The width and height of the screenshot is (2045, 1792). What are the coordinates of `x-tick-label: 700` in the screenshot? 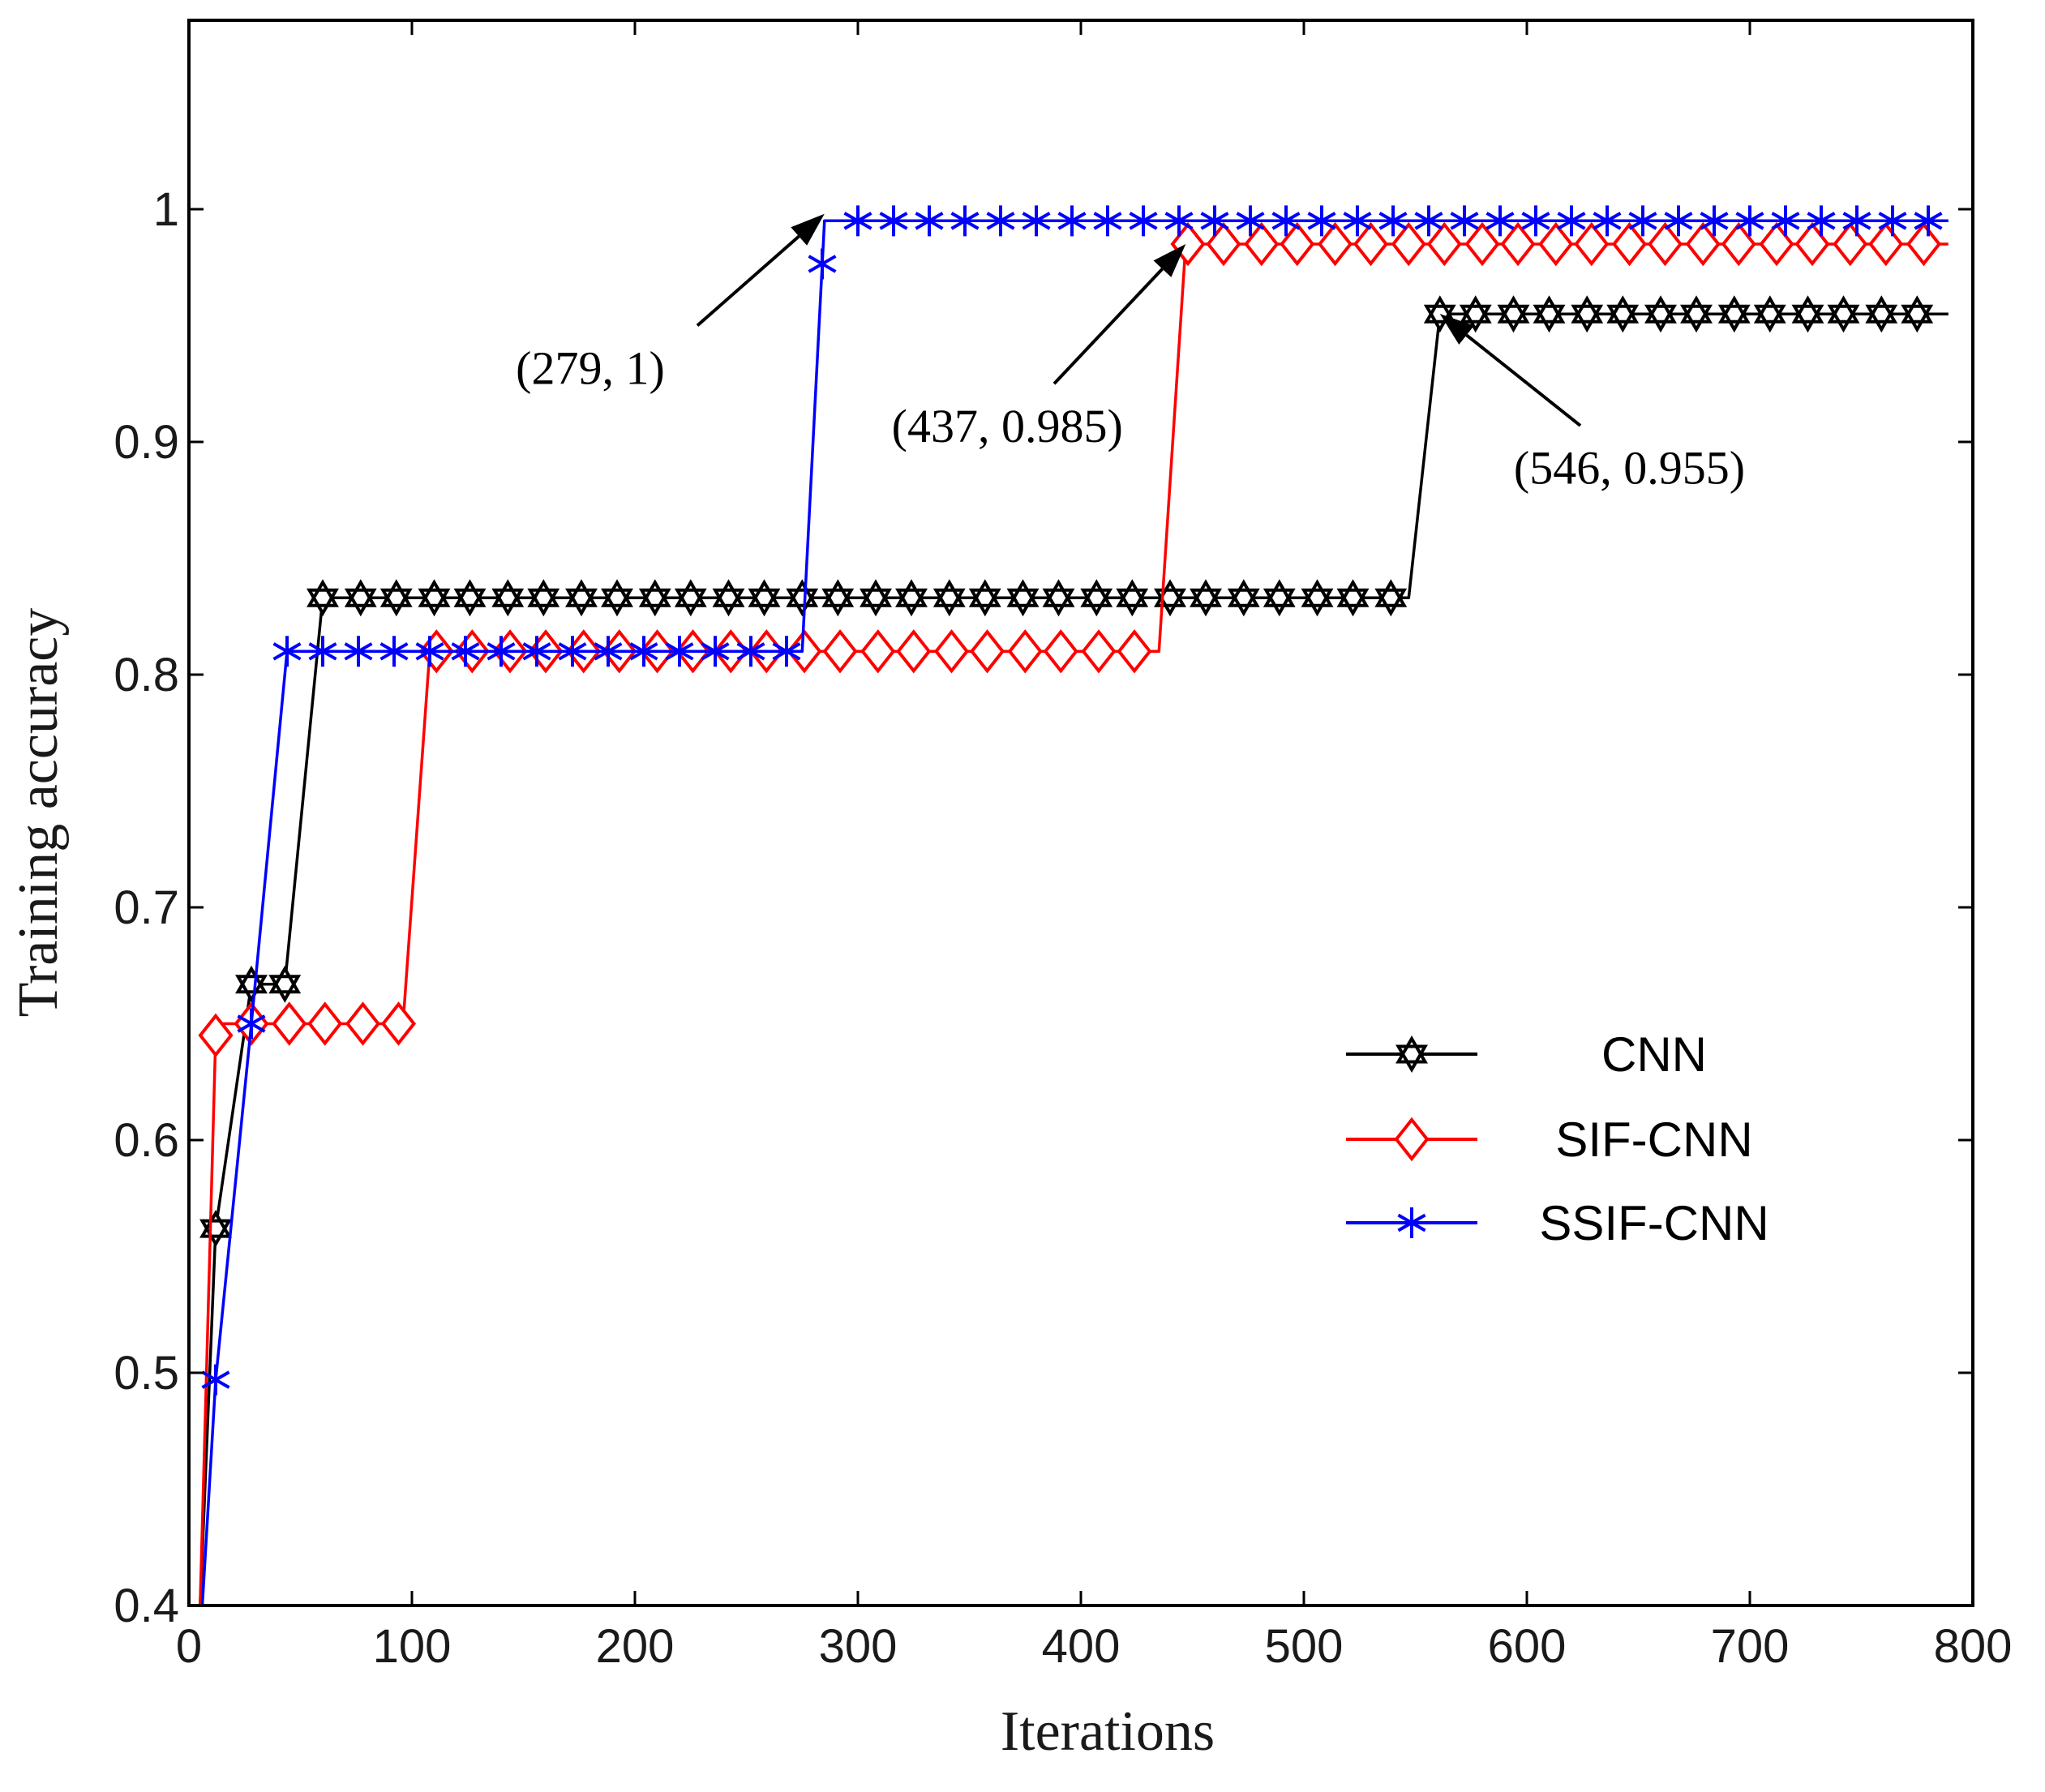 It's located at (1751, 1646).